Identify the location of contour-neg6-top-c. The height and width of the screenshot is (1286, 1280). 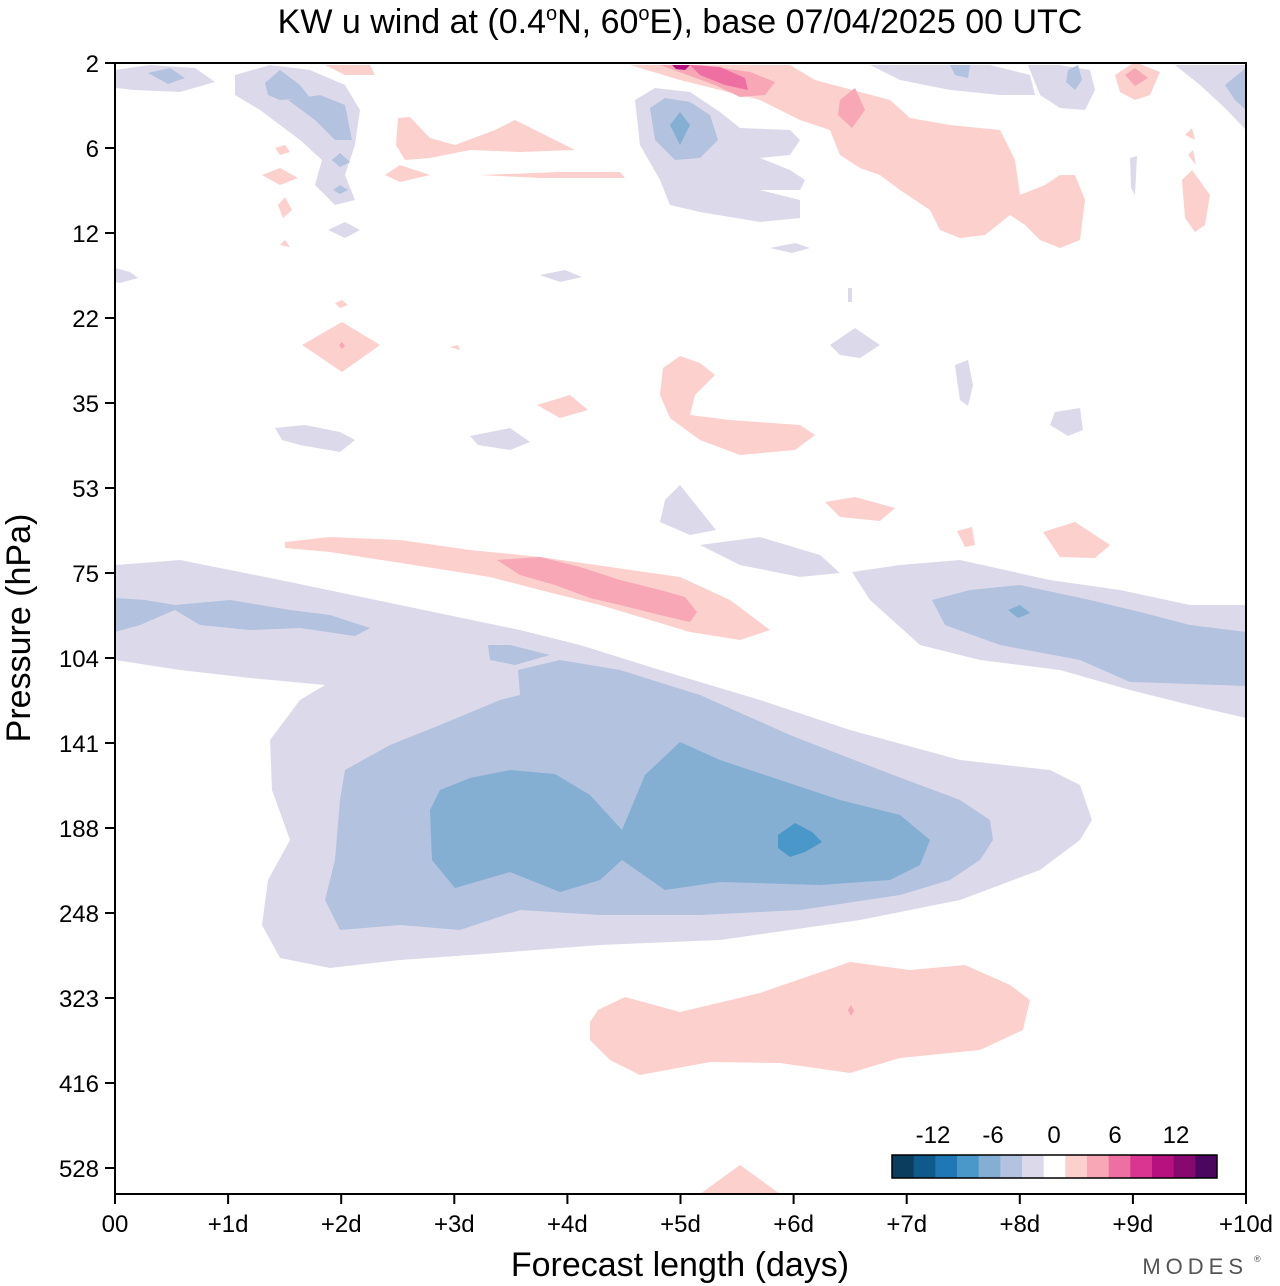
(320, 117).